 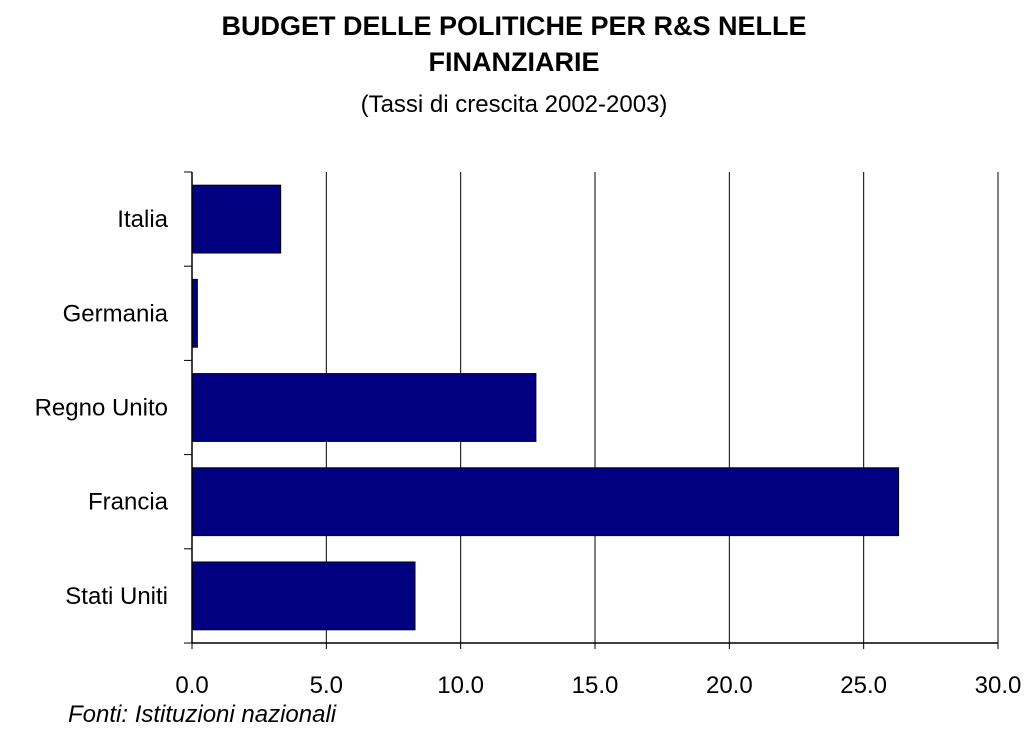 I want to click on x-tick-label: 5.0, so click(x=326, y=685).